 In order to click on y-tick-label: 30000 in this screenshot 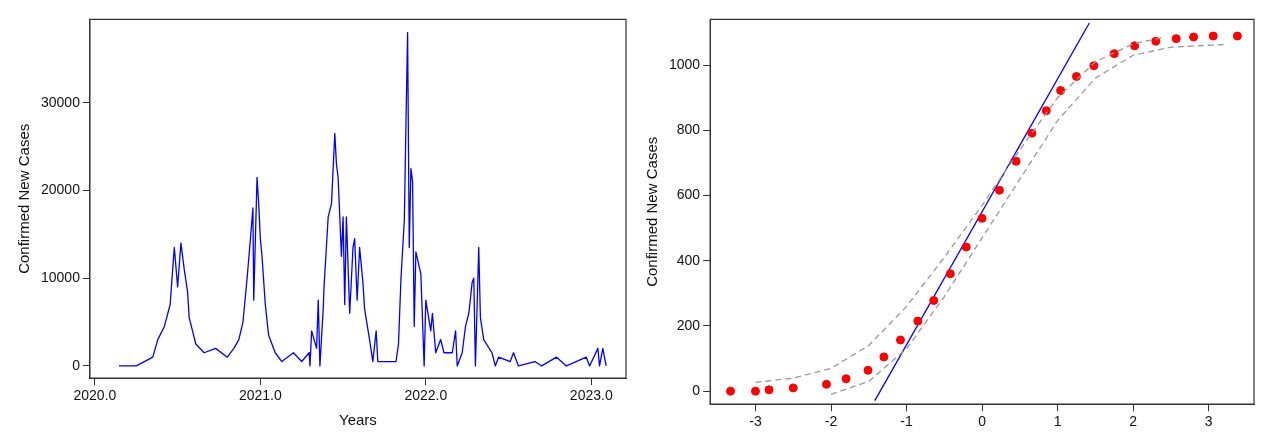, I will do `click(60, 101)`.